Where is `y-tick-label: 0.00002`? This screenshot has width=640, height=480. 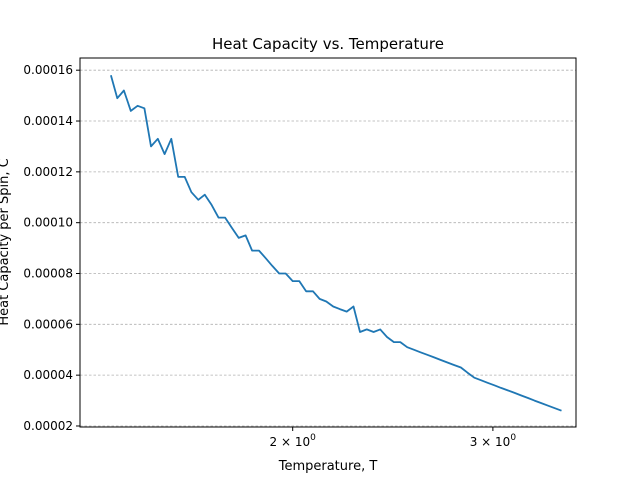 y-tick-label: 0.00002 is located at coordinates (48, 426).